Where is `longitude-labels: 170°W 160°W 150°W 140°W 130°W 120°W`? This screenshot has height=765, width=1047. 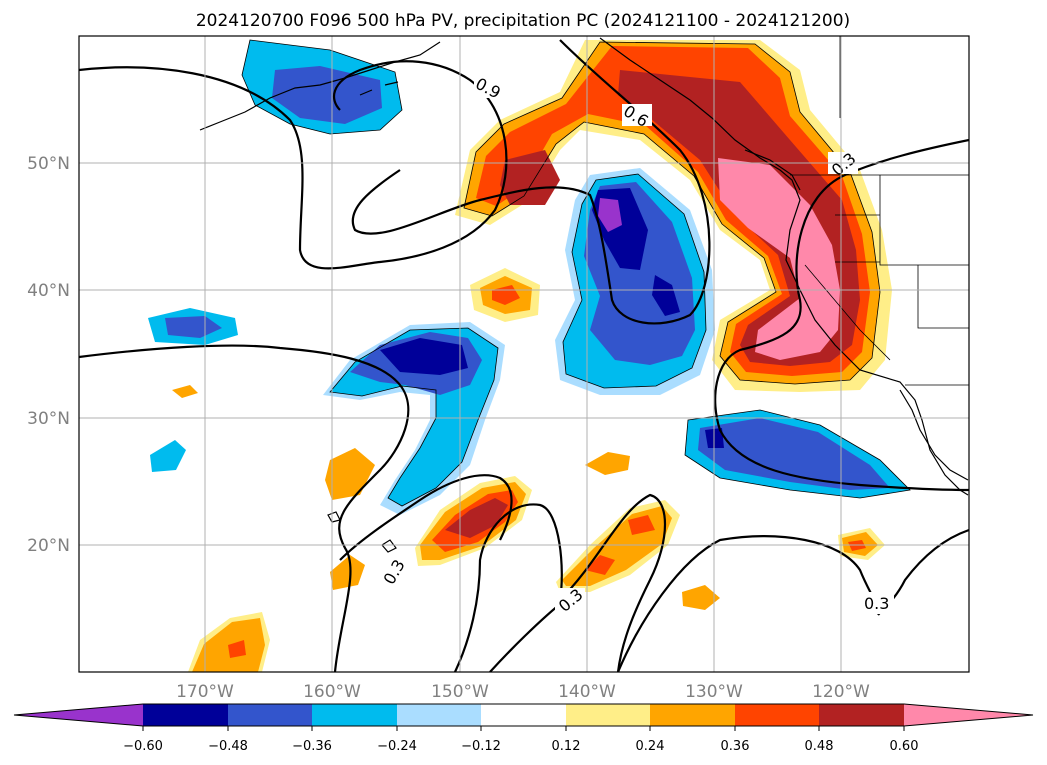 longitude-labels: 170°W 160°W 150°W 140°W 130°W 120°W is located at coordinates (523, 692).